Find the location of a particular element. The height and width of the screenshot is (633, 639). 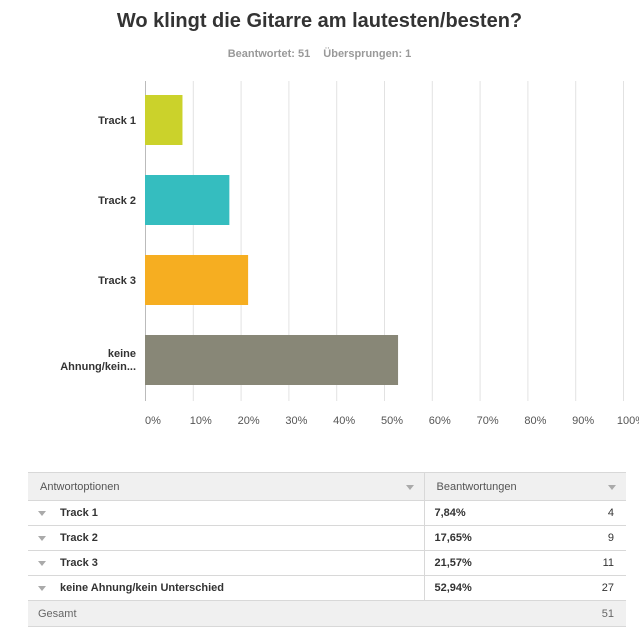

category-label: Track 2 is located at coordinates (117, 201).